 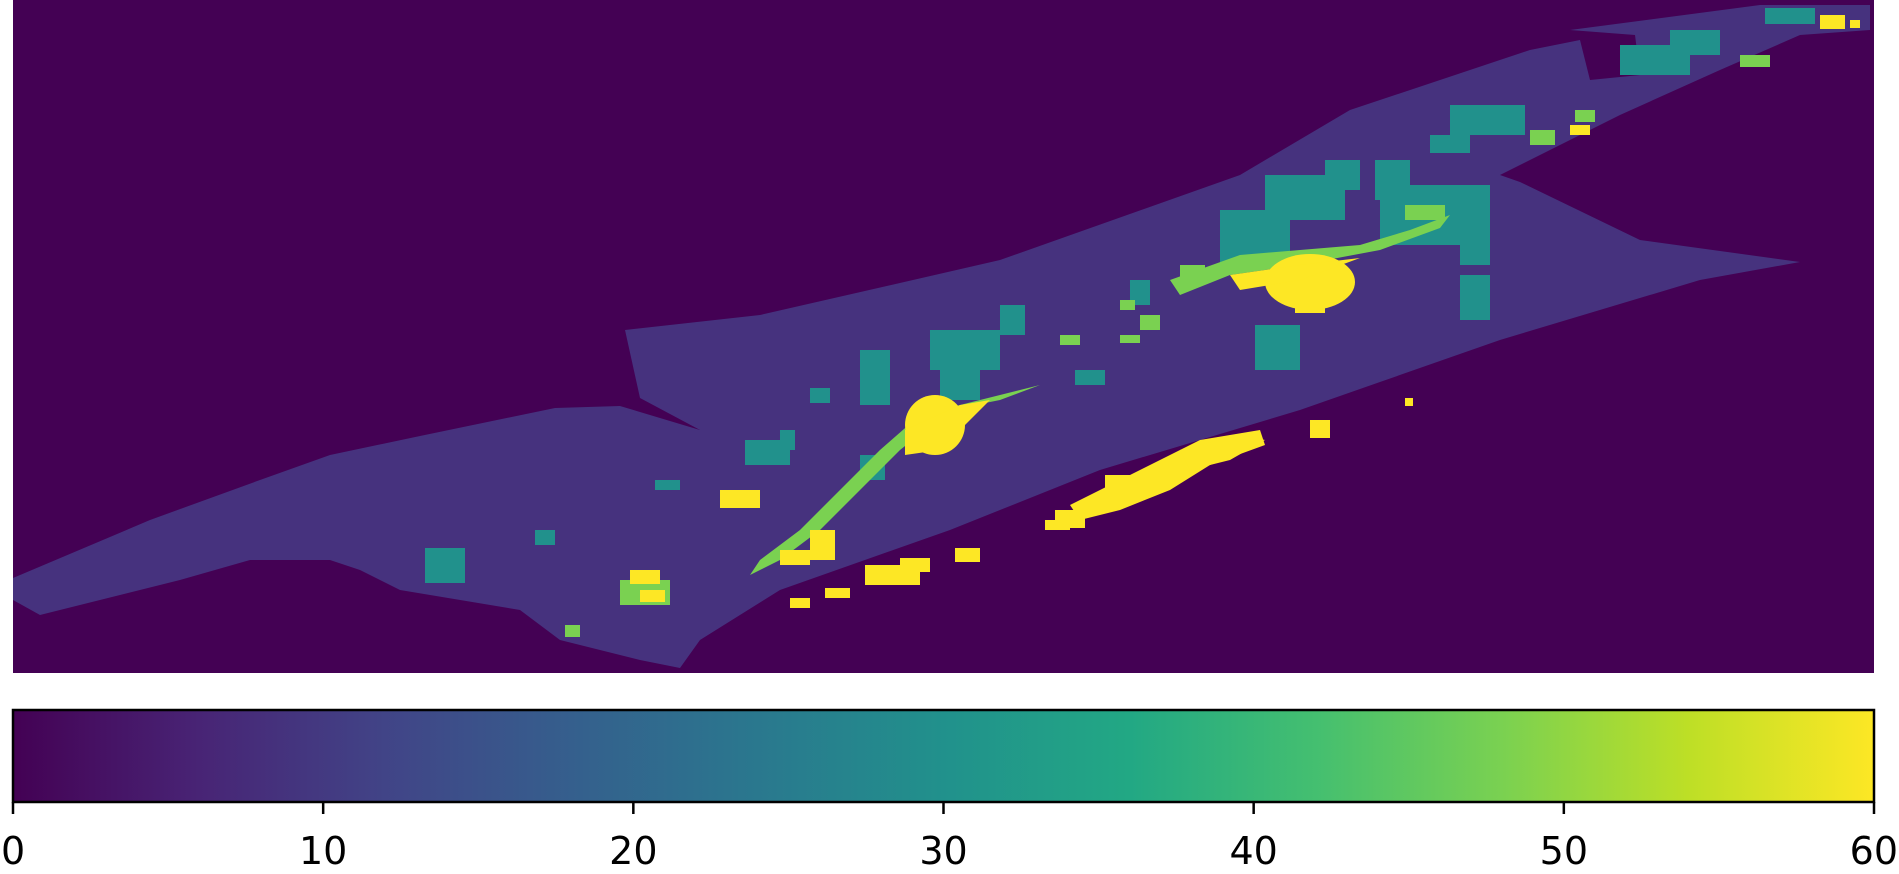 What do you see at coordinates (633, 851) in the screenshot?
I see `colorbar-tick-label: 20` at bounding box center [633, 851].